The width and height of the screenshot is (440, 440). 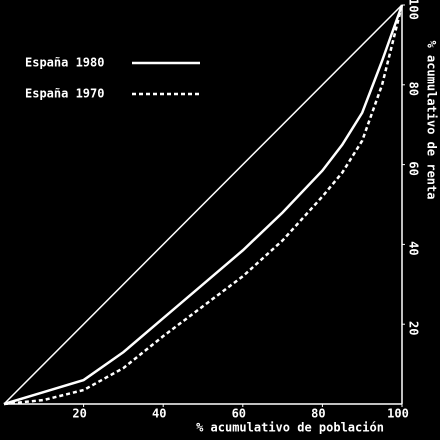 I want to click on y-tick-label: 40, so click(x=414, y=248).